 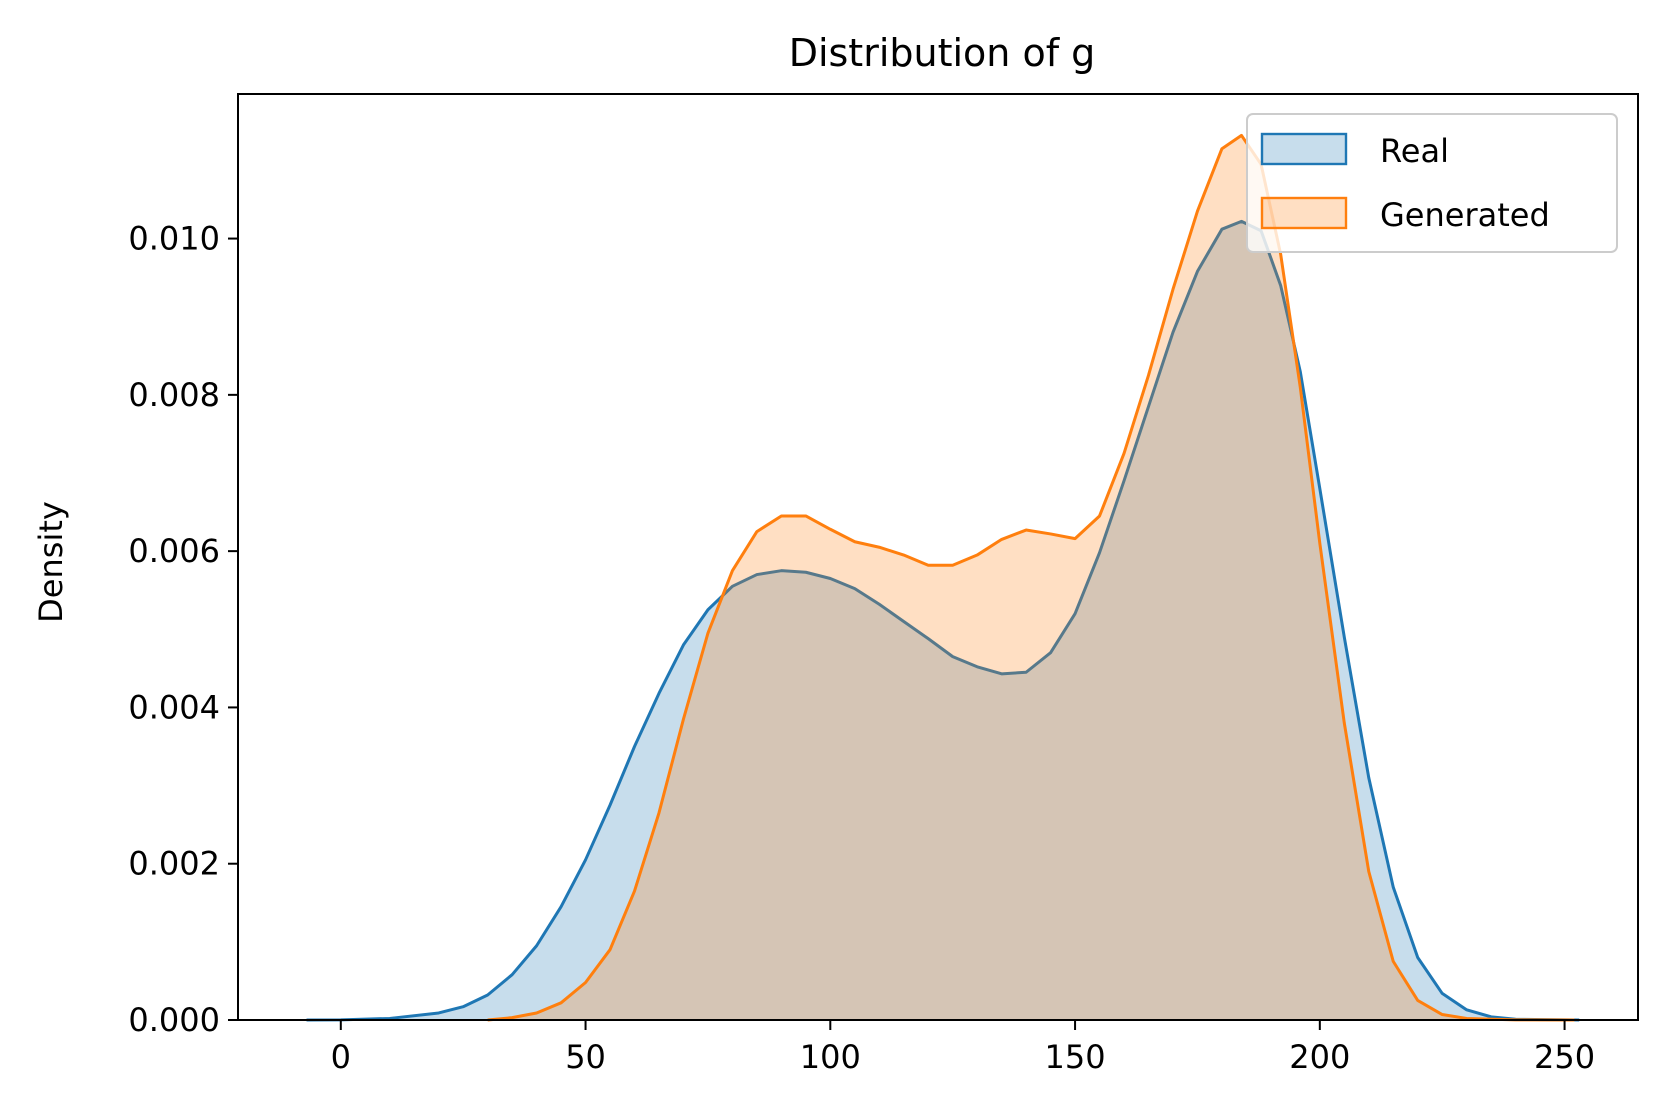 I want to click on chart-title: Distribution of g, so click(x=942, y=53).